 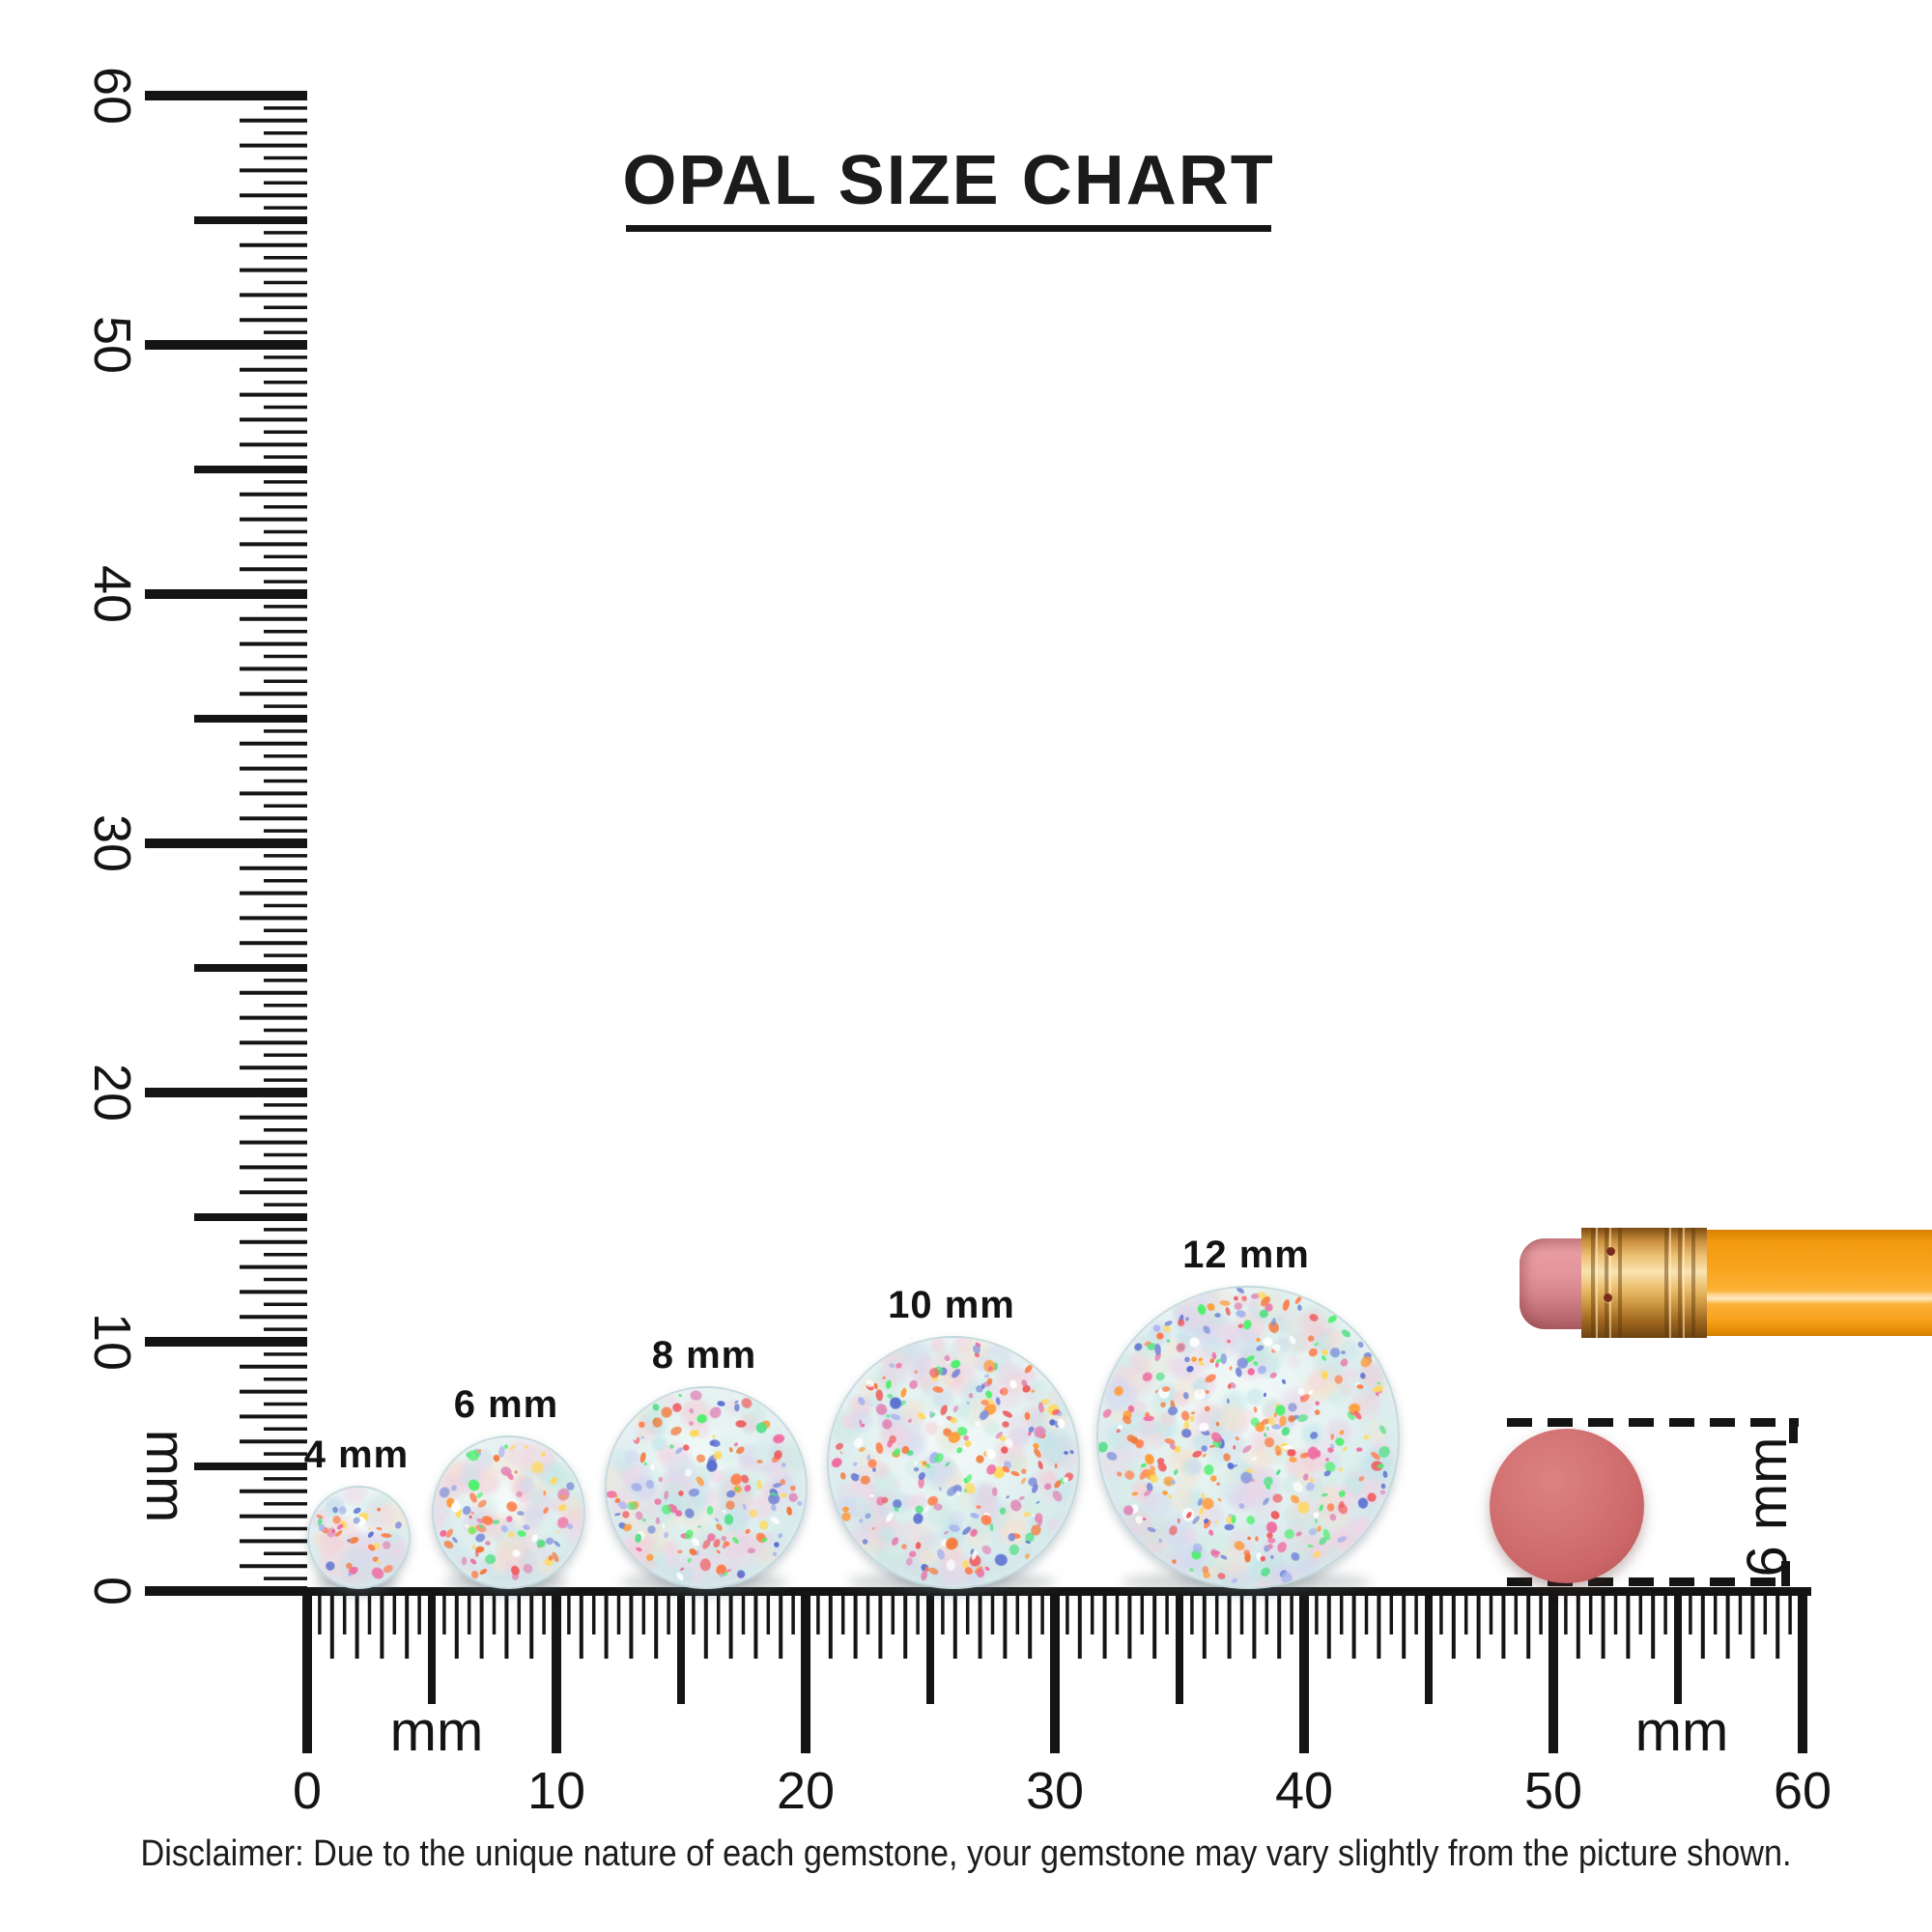 What do you see at coordinates (307, 1791) in the screenshot?
I see `horizontal-ruler-number: 0` at bounding box center [307, 1791].